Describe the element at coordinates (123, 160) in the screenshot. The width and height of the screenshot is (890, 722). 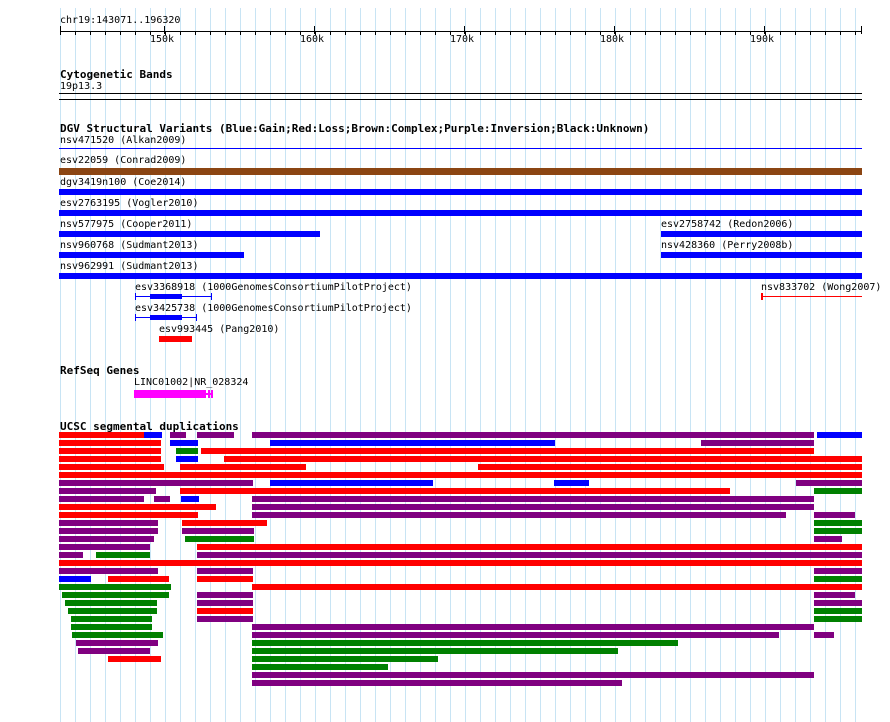
I see `dgv-feature-label: esv22059 (Conrad2009)` at that location.